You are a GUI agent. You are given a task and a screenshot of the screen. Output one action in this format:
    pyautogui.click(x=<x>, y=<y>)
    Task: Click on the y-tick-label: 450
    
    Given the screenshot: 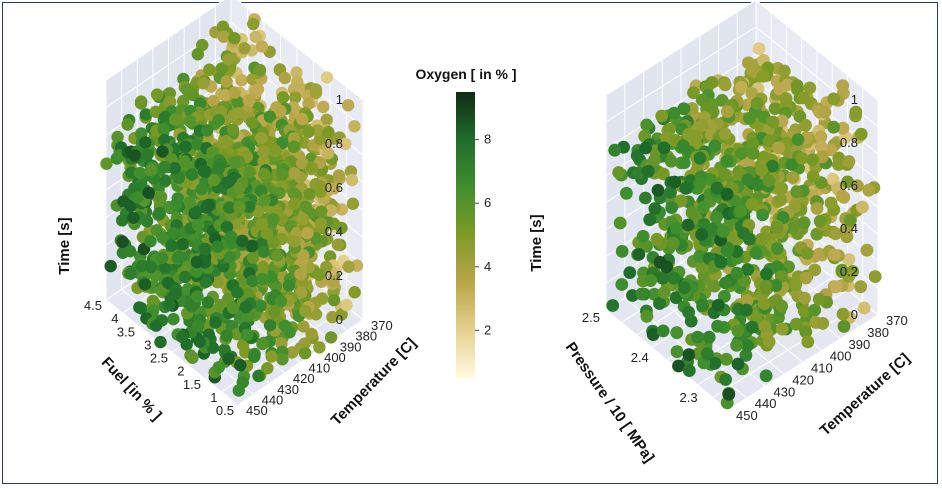 What is the action you would take?
    pyautogui.click(x=257, y=410)
    